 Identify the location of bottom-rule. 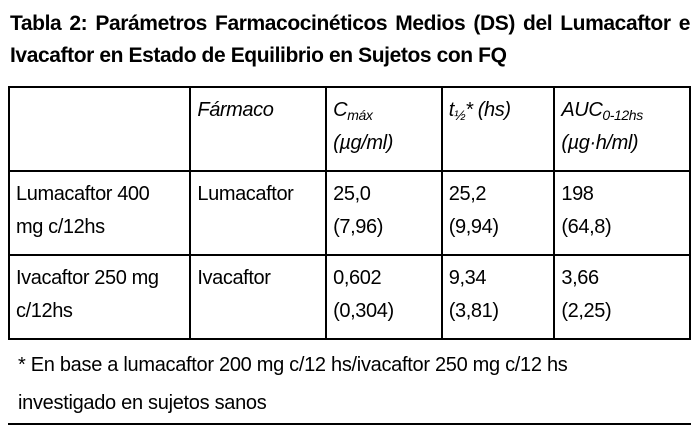
(349, 424).